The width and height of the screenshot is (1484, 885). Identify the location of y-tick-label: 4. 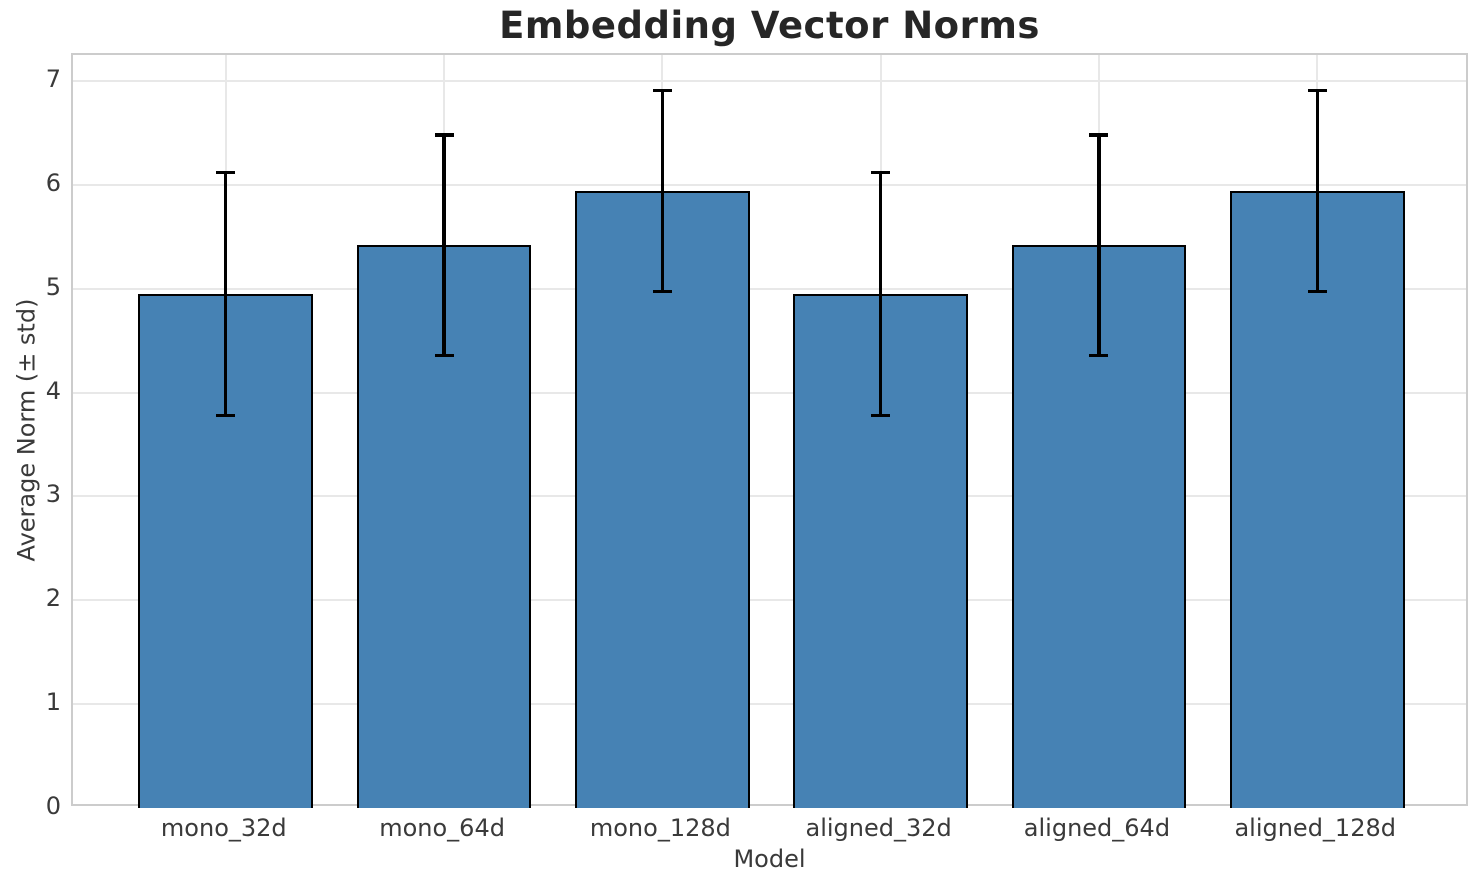
(53, 390).